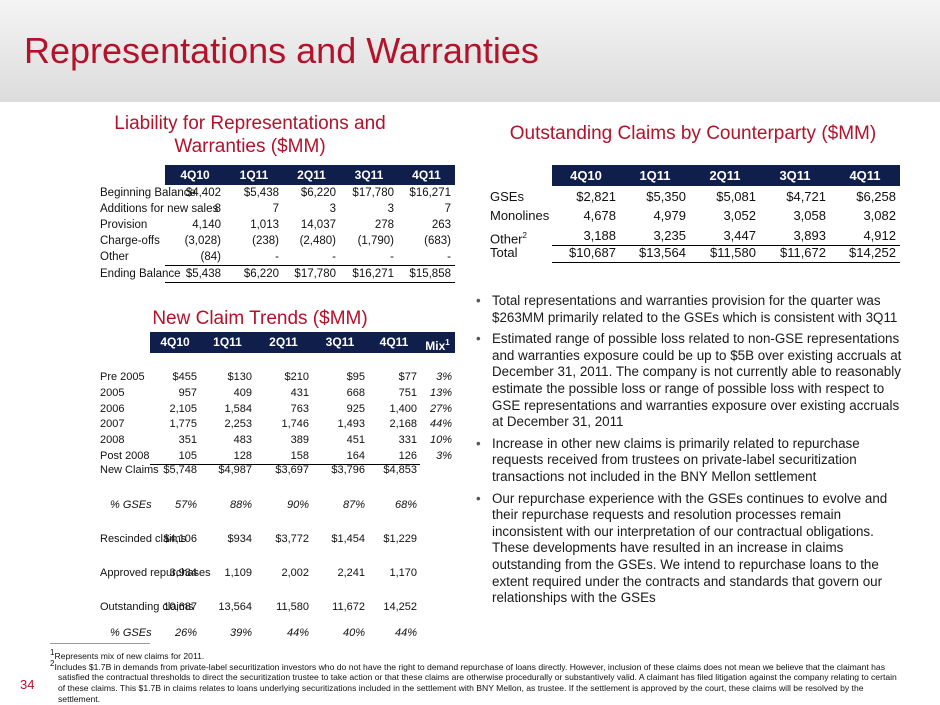 This screenshot has height=705, width=940. I want to click on cell: 44%, so click(297, 633).